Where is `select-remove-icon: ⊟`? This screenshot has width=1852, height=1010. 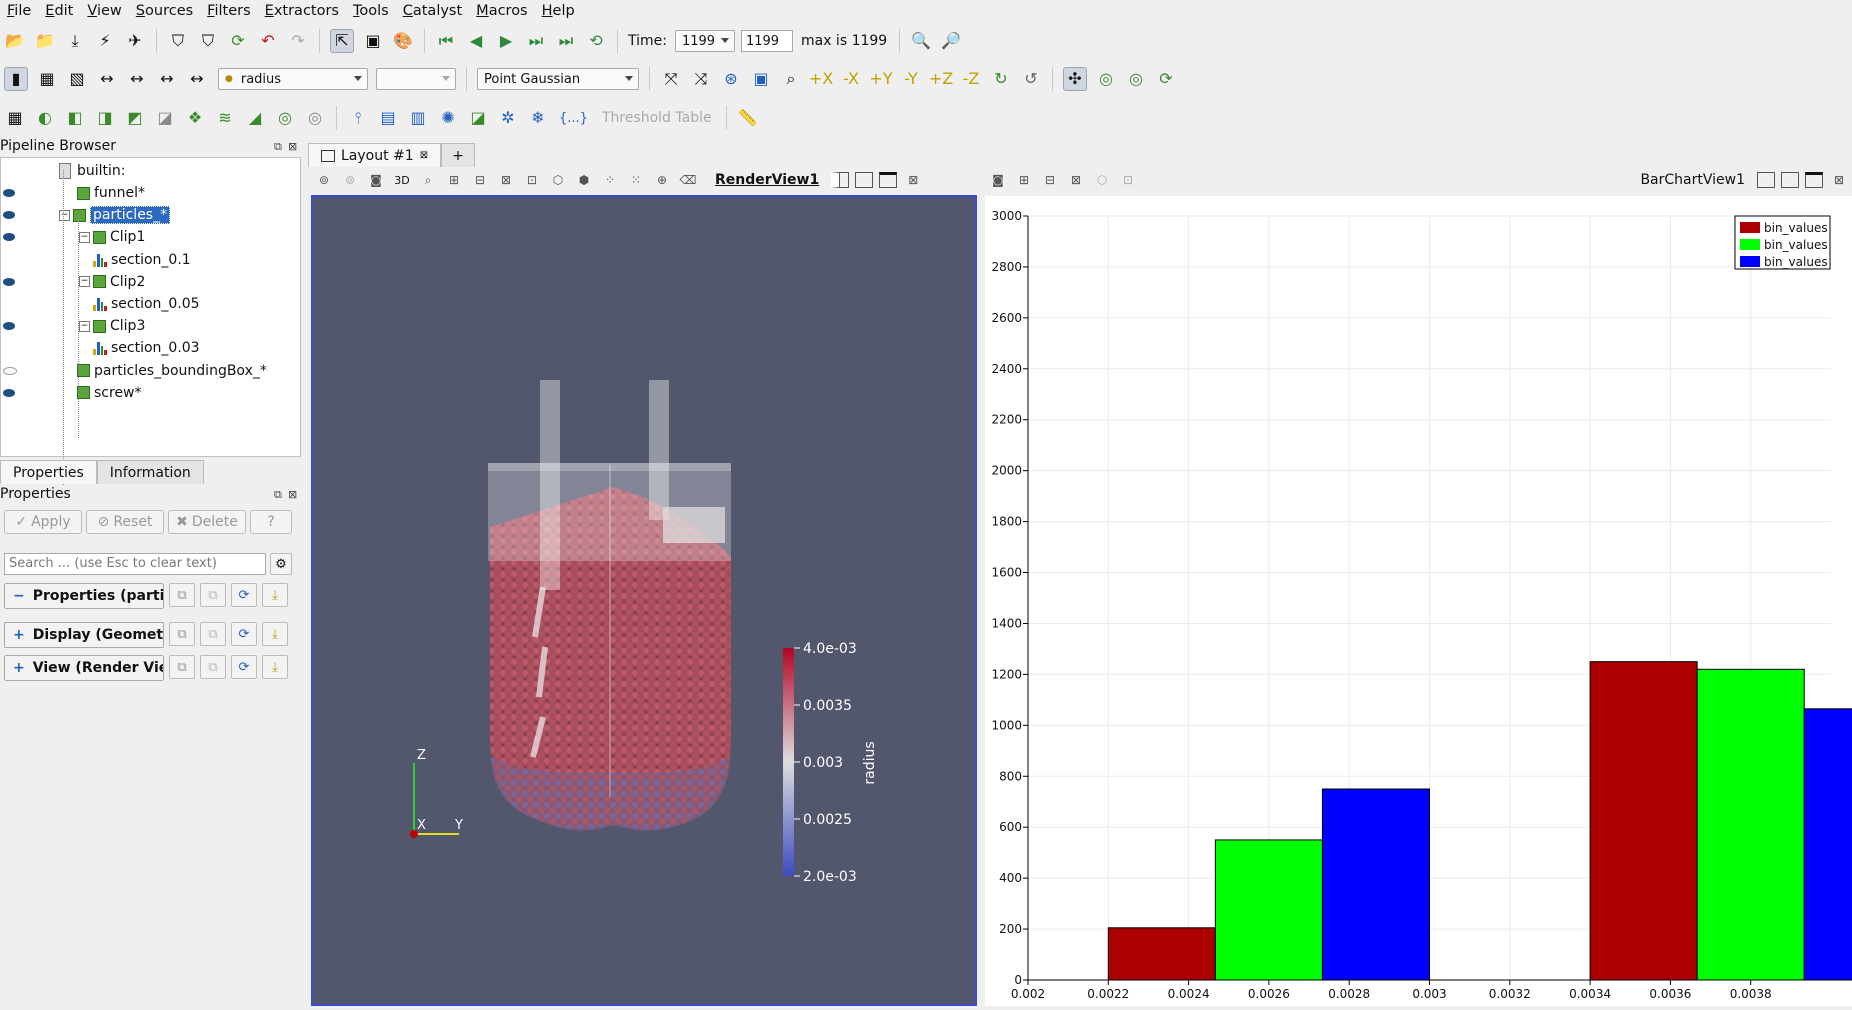 select-remove-icon: ⊟ is located at coordinates (1050, 180).